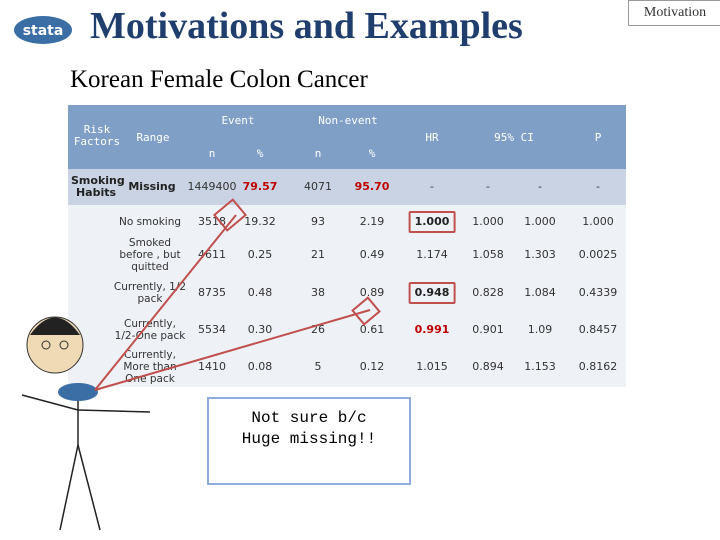 This screenshot has height=540, width=720. What do you see at coordinates (212, 221) in the screenshot?
I see `table-cell: 3518` at bounding box center [212, 221].